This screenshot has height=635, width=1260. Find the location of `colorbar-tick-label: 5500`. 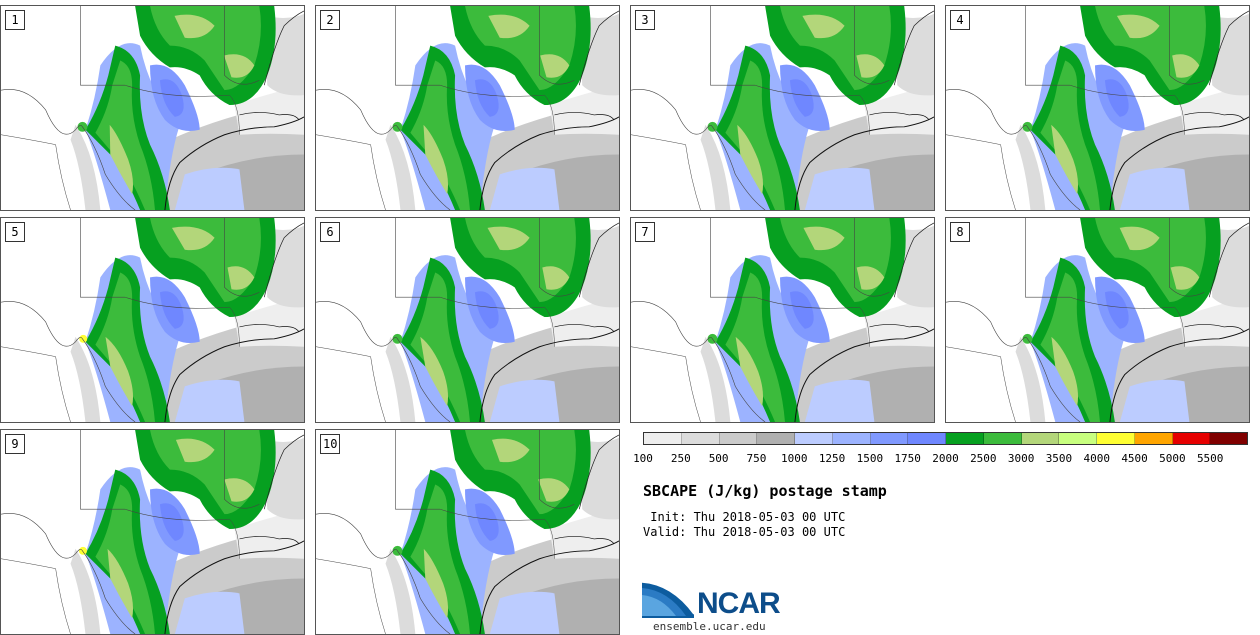

colorbar-tick-label: 5500 is located at coordinates (1210, 458).